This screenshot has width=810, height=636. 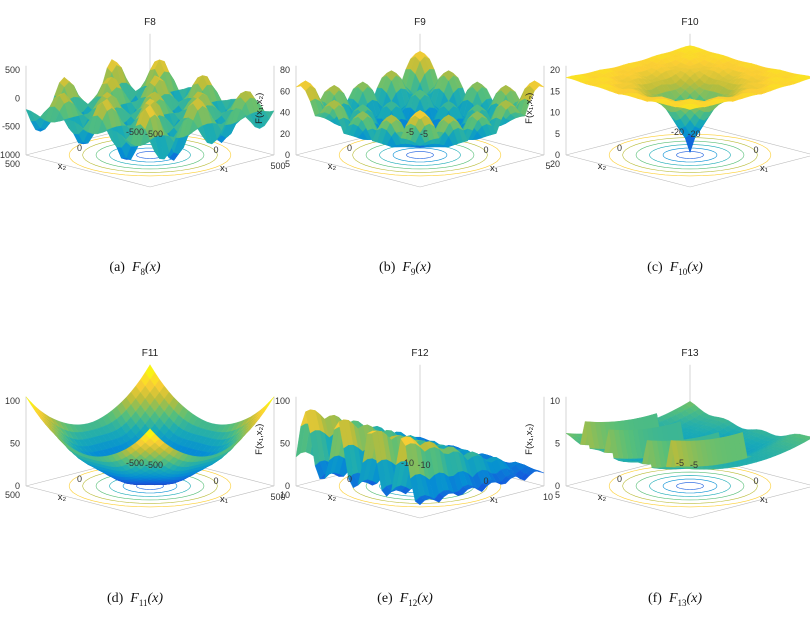 I want to click on z-tick-label: 60, so click(x=285, y=91).